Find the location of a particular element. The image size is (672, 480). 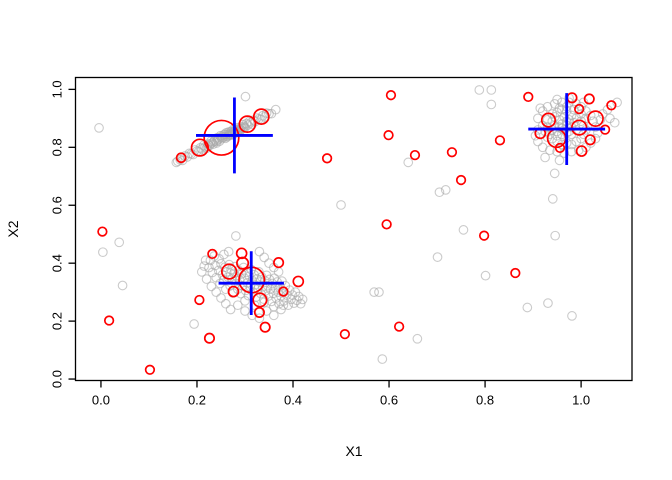

y-axis: 0.0 0.2 0.4 0.6 0.8 1.0 is located at coordinates (63, 234).